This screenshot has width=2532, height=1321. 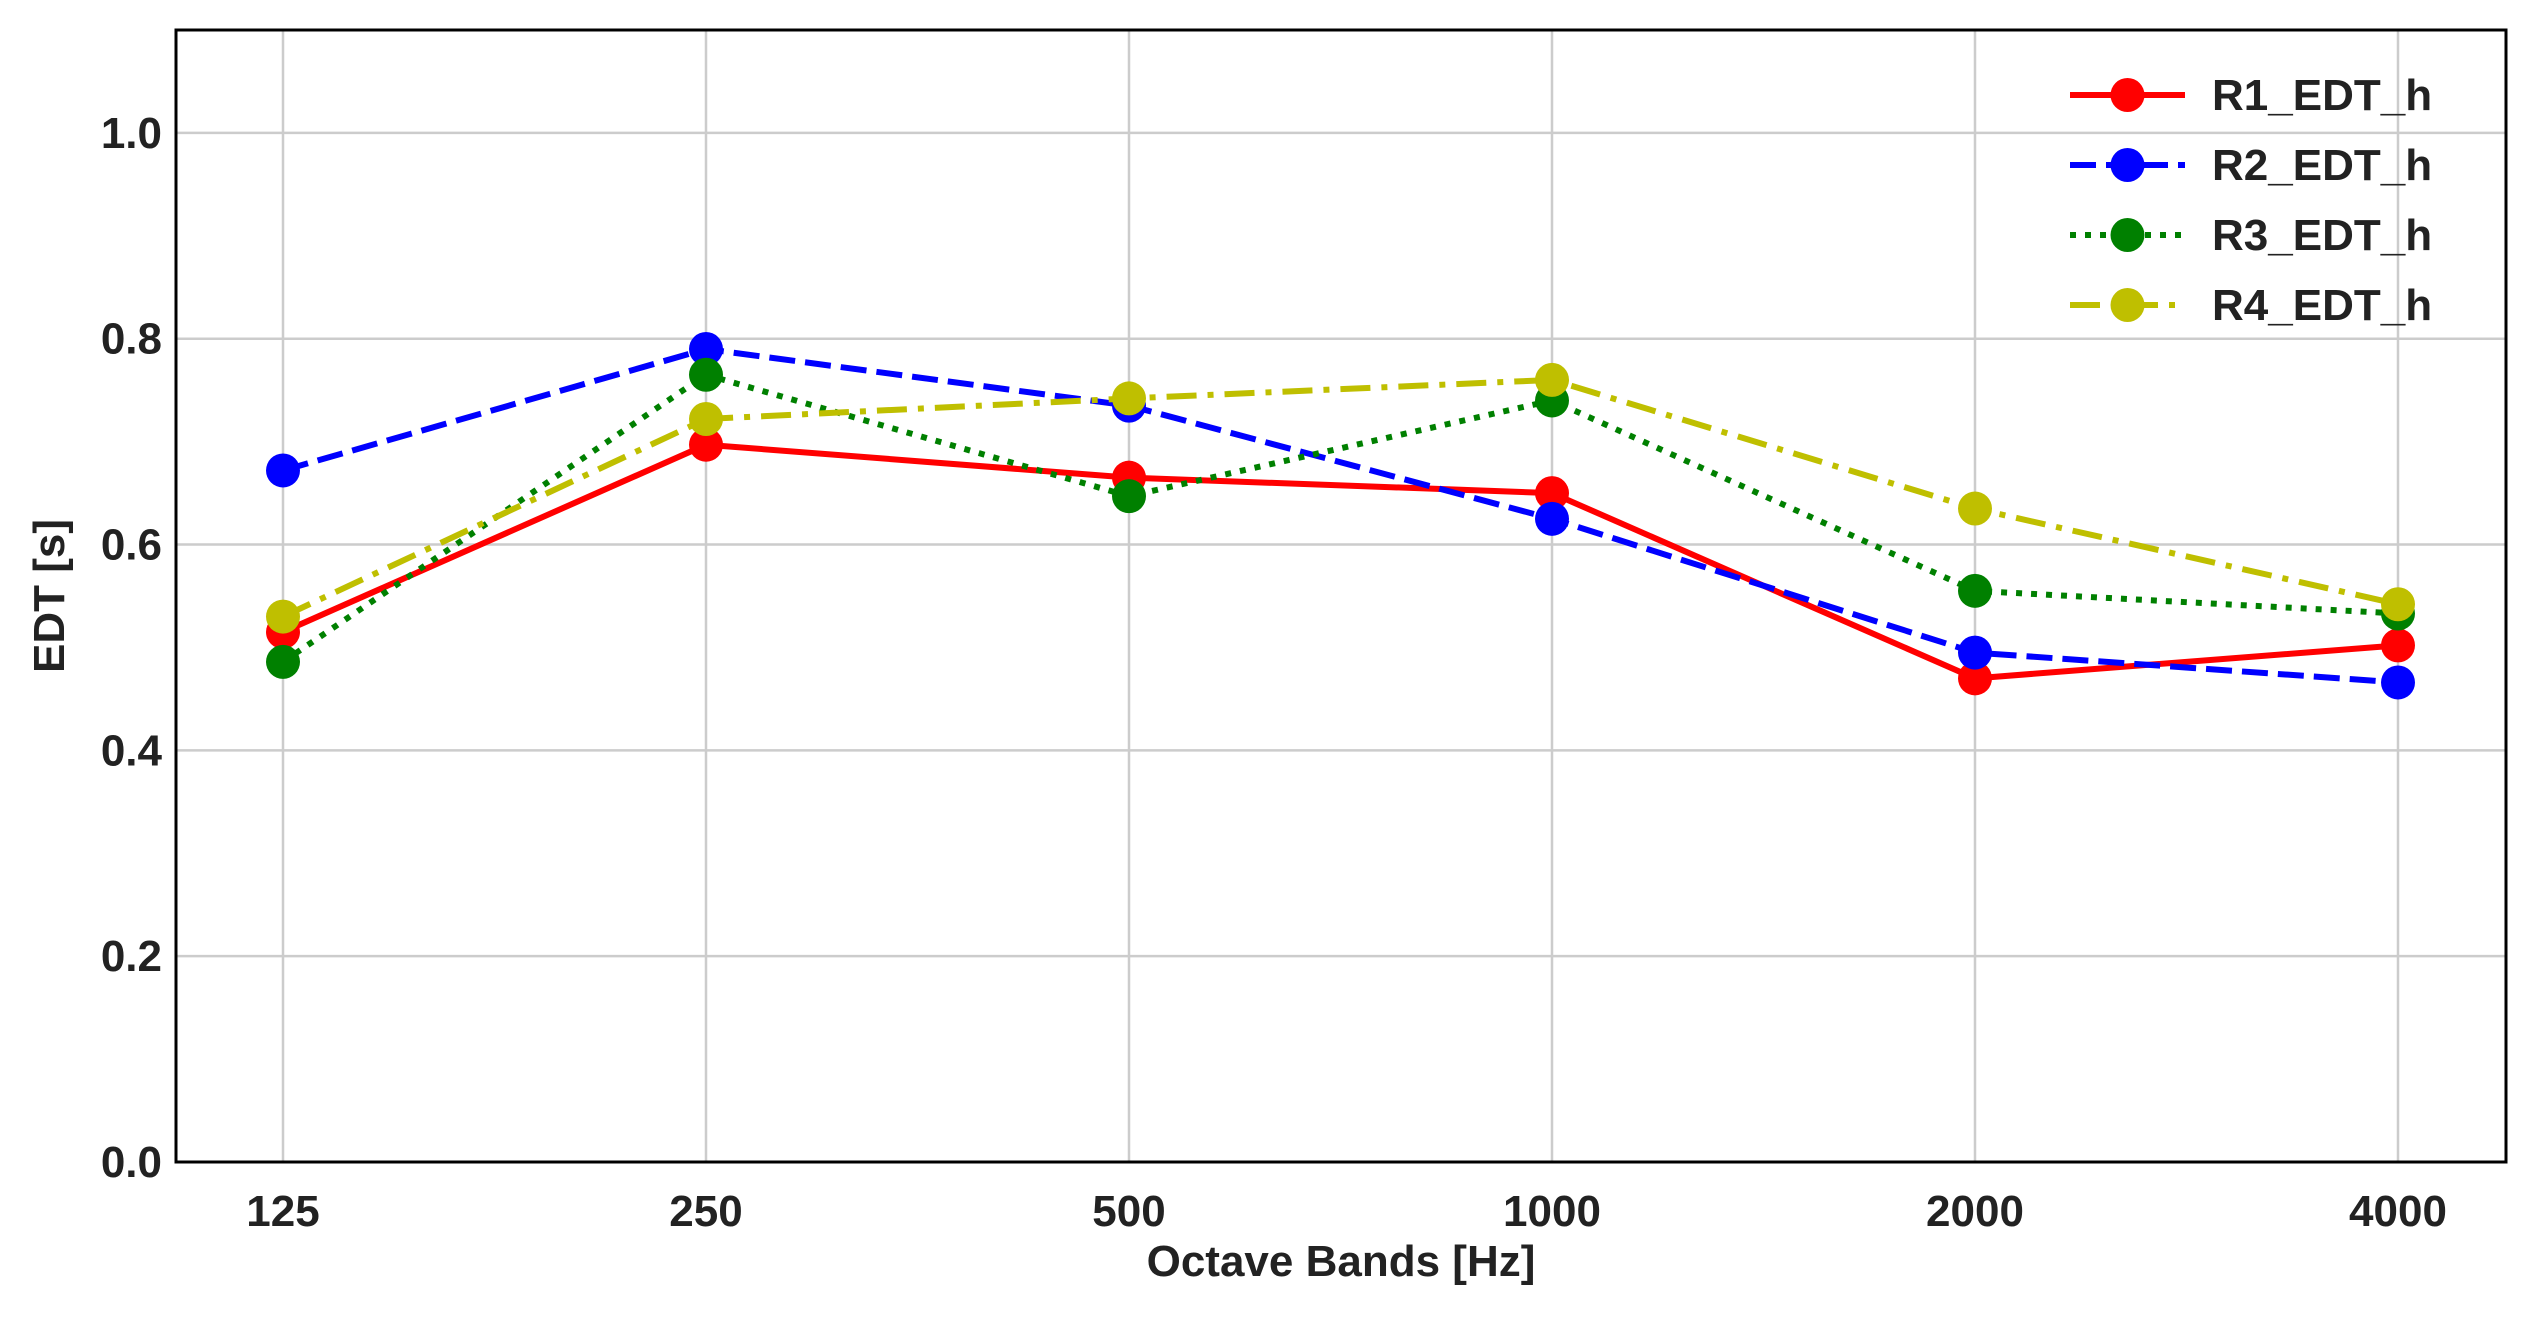 I want to click on legend-label: R4_EDT_h, so click(x=2322, y=305).